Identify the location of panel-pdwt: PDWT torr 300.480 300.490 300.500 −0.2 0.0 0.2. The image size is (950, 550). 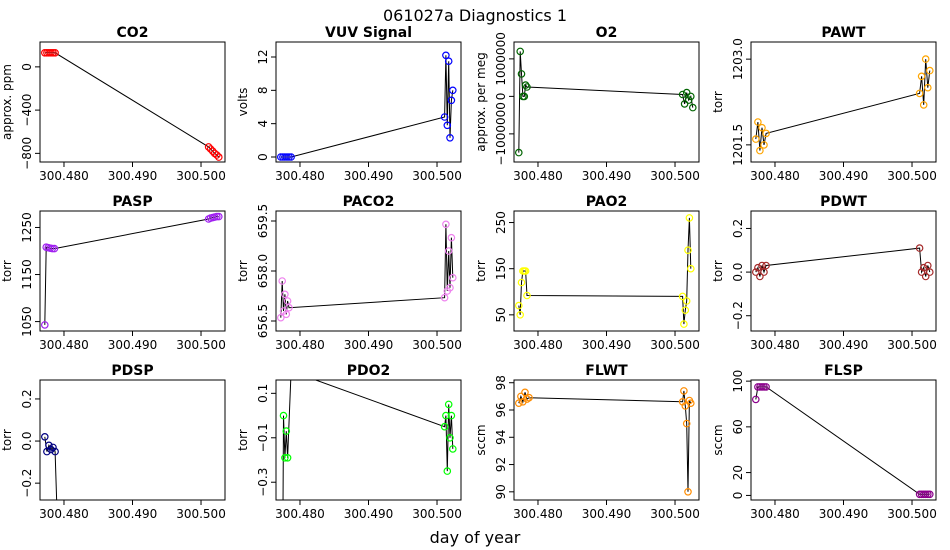
(824, 273).